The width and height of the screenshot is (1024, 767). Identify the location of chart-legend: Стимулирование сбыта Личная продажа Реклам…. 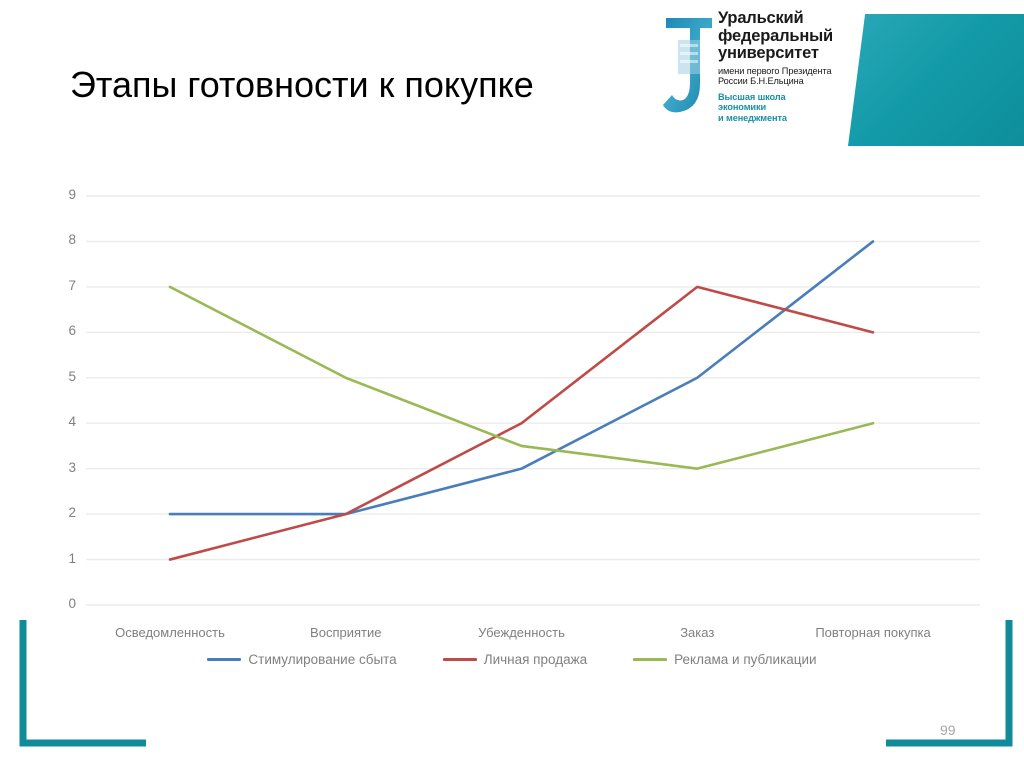
(512, 659).